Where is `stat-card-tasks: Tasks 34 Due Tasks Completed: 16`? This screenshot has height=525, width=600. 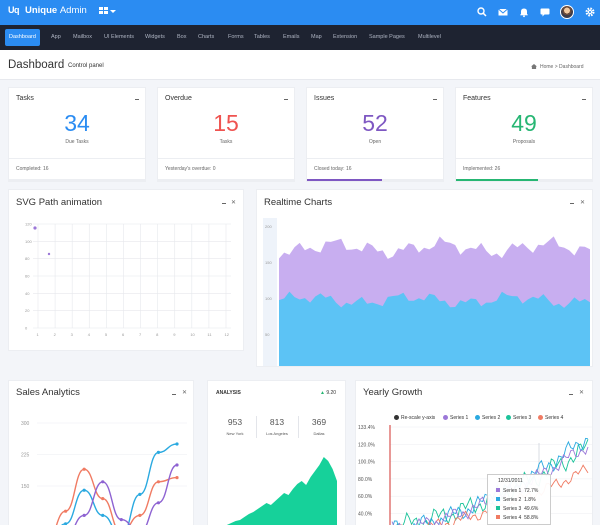 stat-card-tasks: Tasks 34 Due Tasks Completed: 16 is located at coordinates (77, 134).